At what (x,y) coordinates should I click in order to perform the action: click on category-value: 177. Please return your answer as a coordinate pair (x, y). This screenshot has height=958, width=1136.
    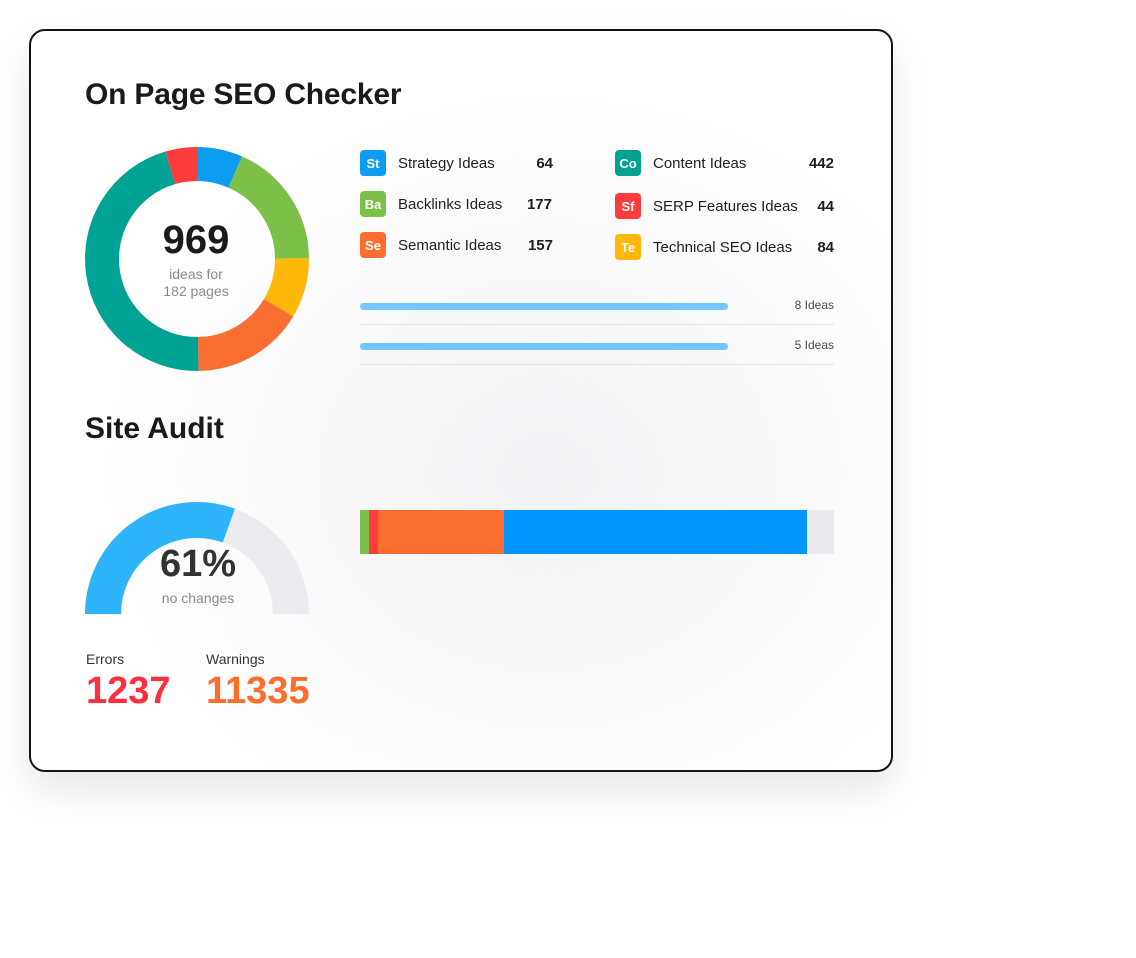
    Looking at the image, I should click on (539, 204).